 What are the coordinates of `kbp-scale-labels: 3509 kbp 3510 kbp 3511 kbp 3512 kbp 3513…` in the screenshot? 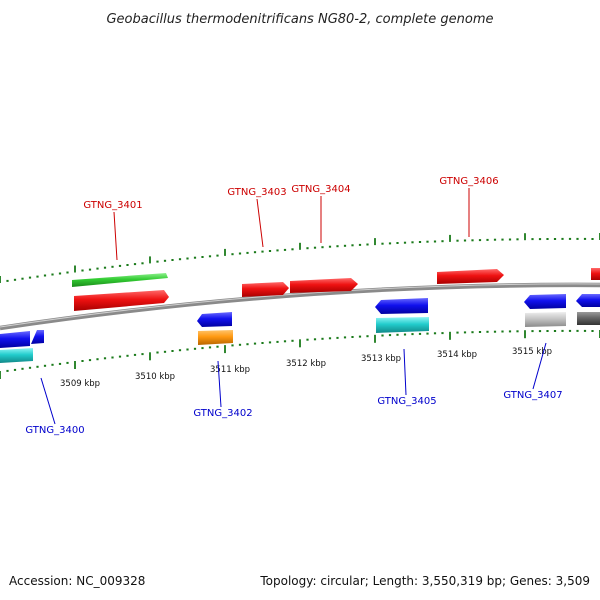 It's located at (306, 368).